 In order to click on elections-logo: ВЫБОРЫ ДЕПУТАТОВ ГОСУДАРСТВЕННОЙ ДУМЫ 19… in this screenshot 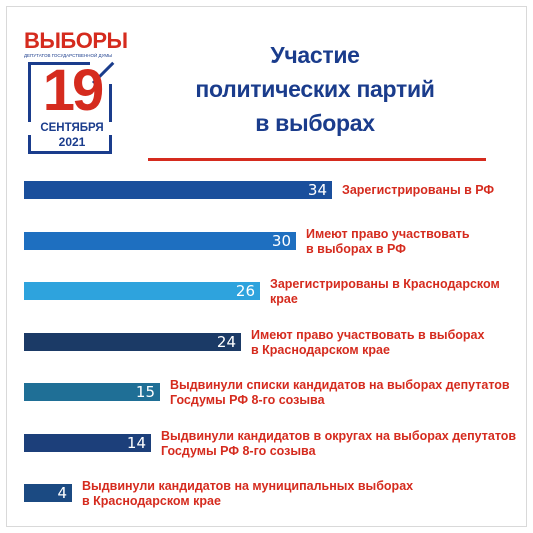, I will do `click(76, 93)`.